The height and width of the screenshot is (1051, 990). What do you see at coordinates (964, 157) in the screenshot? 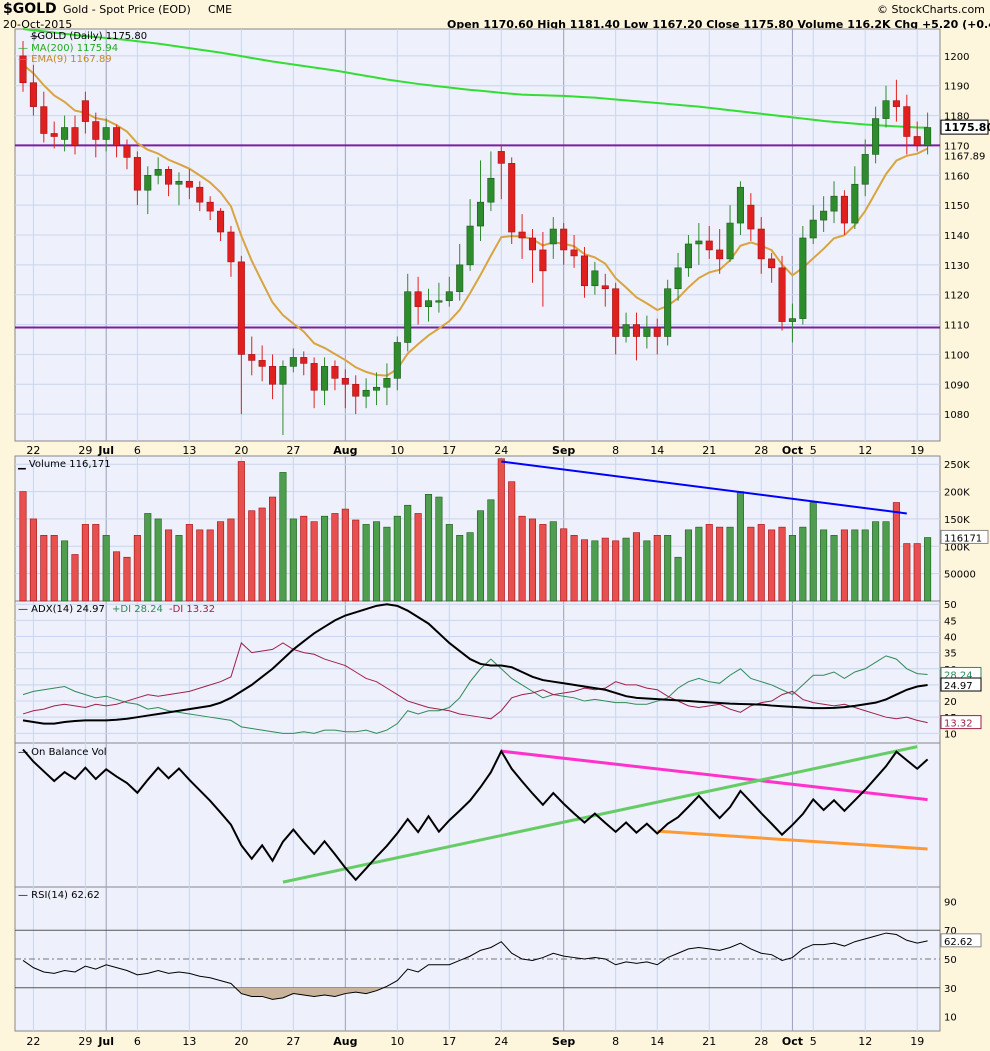
I see `ema-price-label: 1167.89` at bounding box center [964, 157].